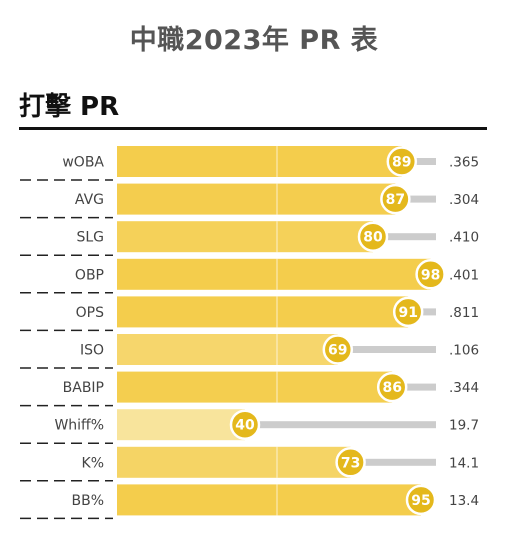 The image size is (508, 541). I want to click on category-label: Whiff%, so click(79, 426).